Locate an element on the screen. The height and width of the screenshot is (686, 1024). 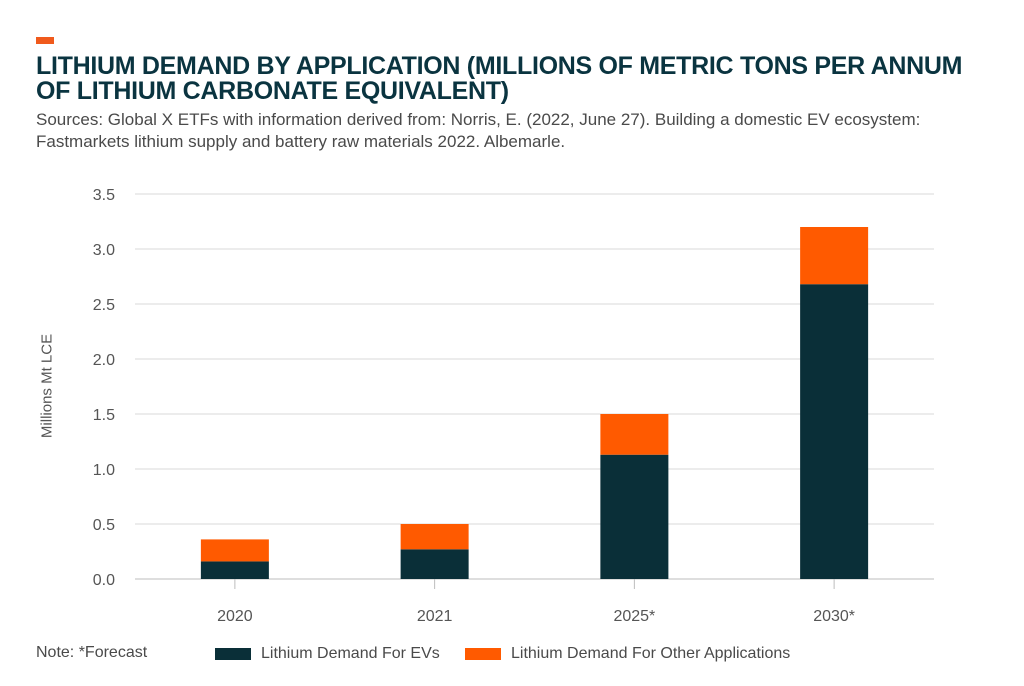
x-tick-label: 2025* is located at coordinates (634, 616).